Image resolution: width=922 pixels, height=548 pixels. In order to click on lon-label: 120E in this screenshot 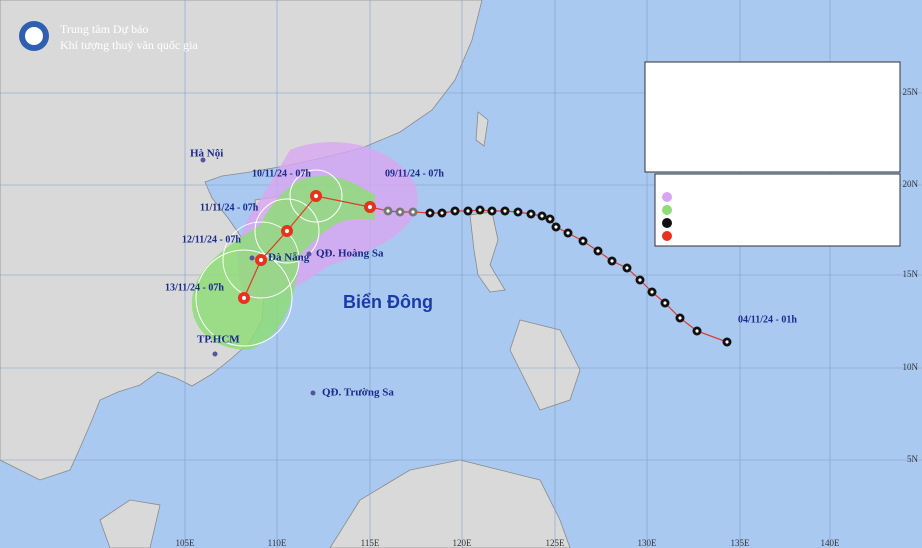, I will do `click(463, 543)`.